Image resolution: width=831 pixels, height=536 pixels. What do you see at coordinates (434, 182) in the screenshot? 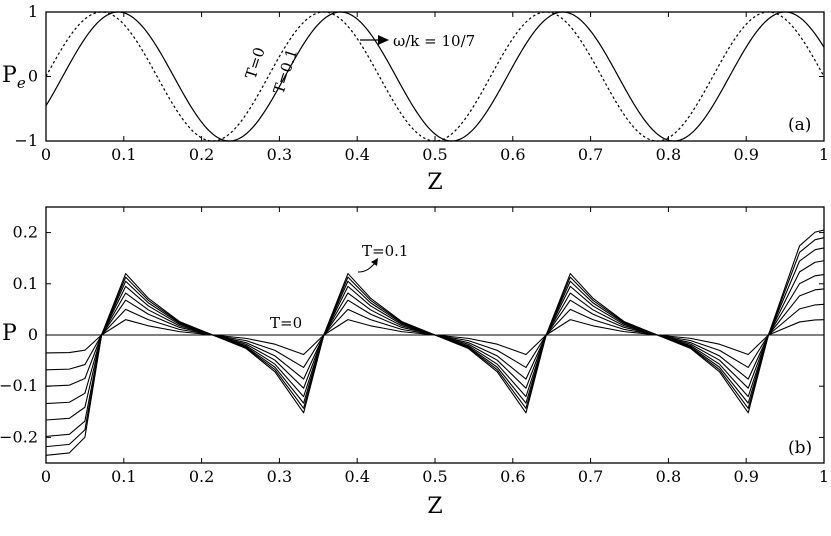
I see `panel-a-x-axis-title: Z` at bounding box center [434, 182].